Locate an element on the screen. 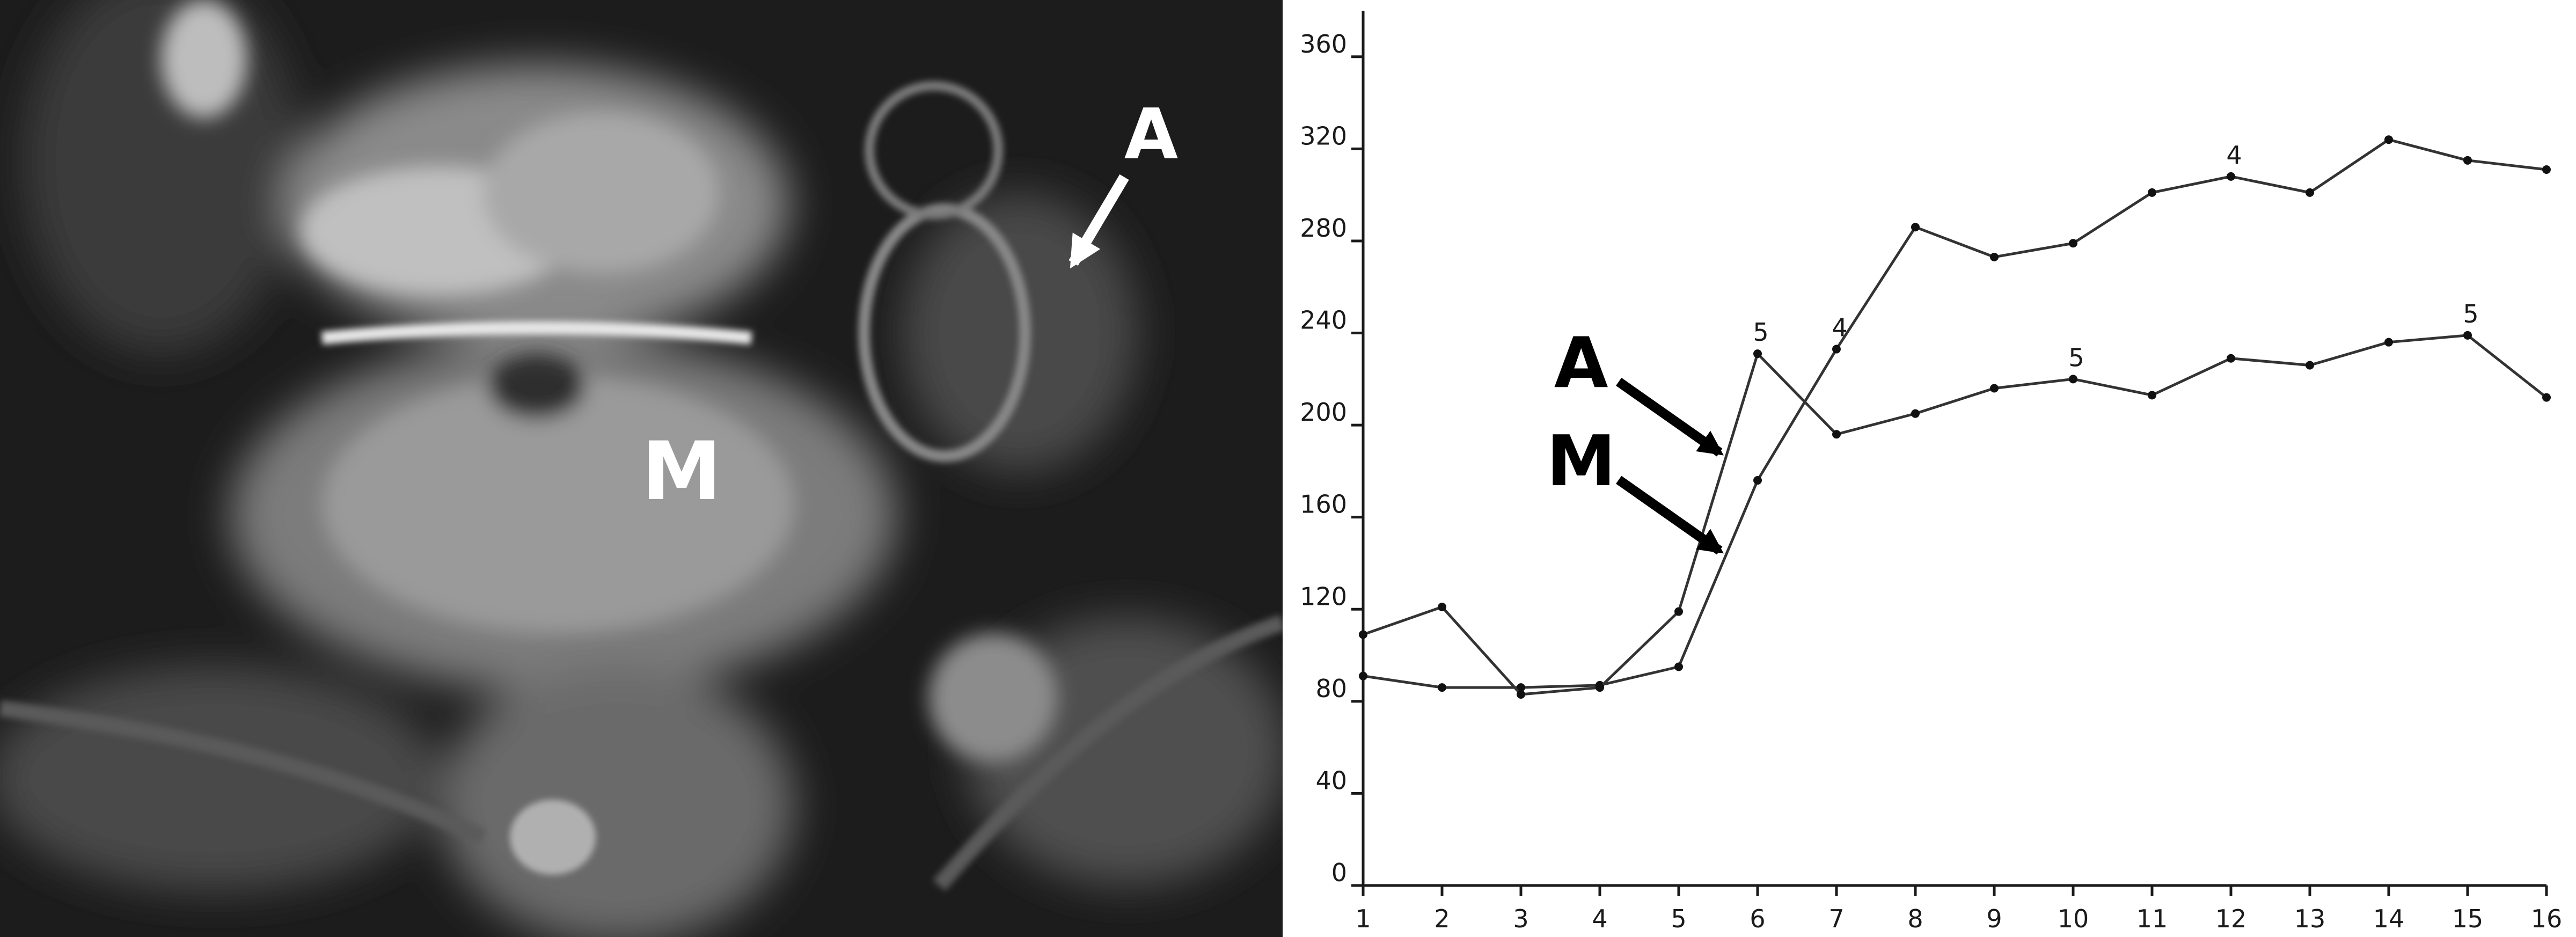 Image resolution: width=2576 pixels, height=937 pixels. y-tick-label: 360 is located at coordinates (1323, 44).